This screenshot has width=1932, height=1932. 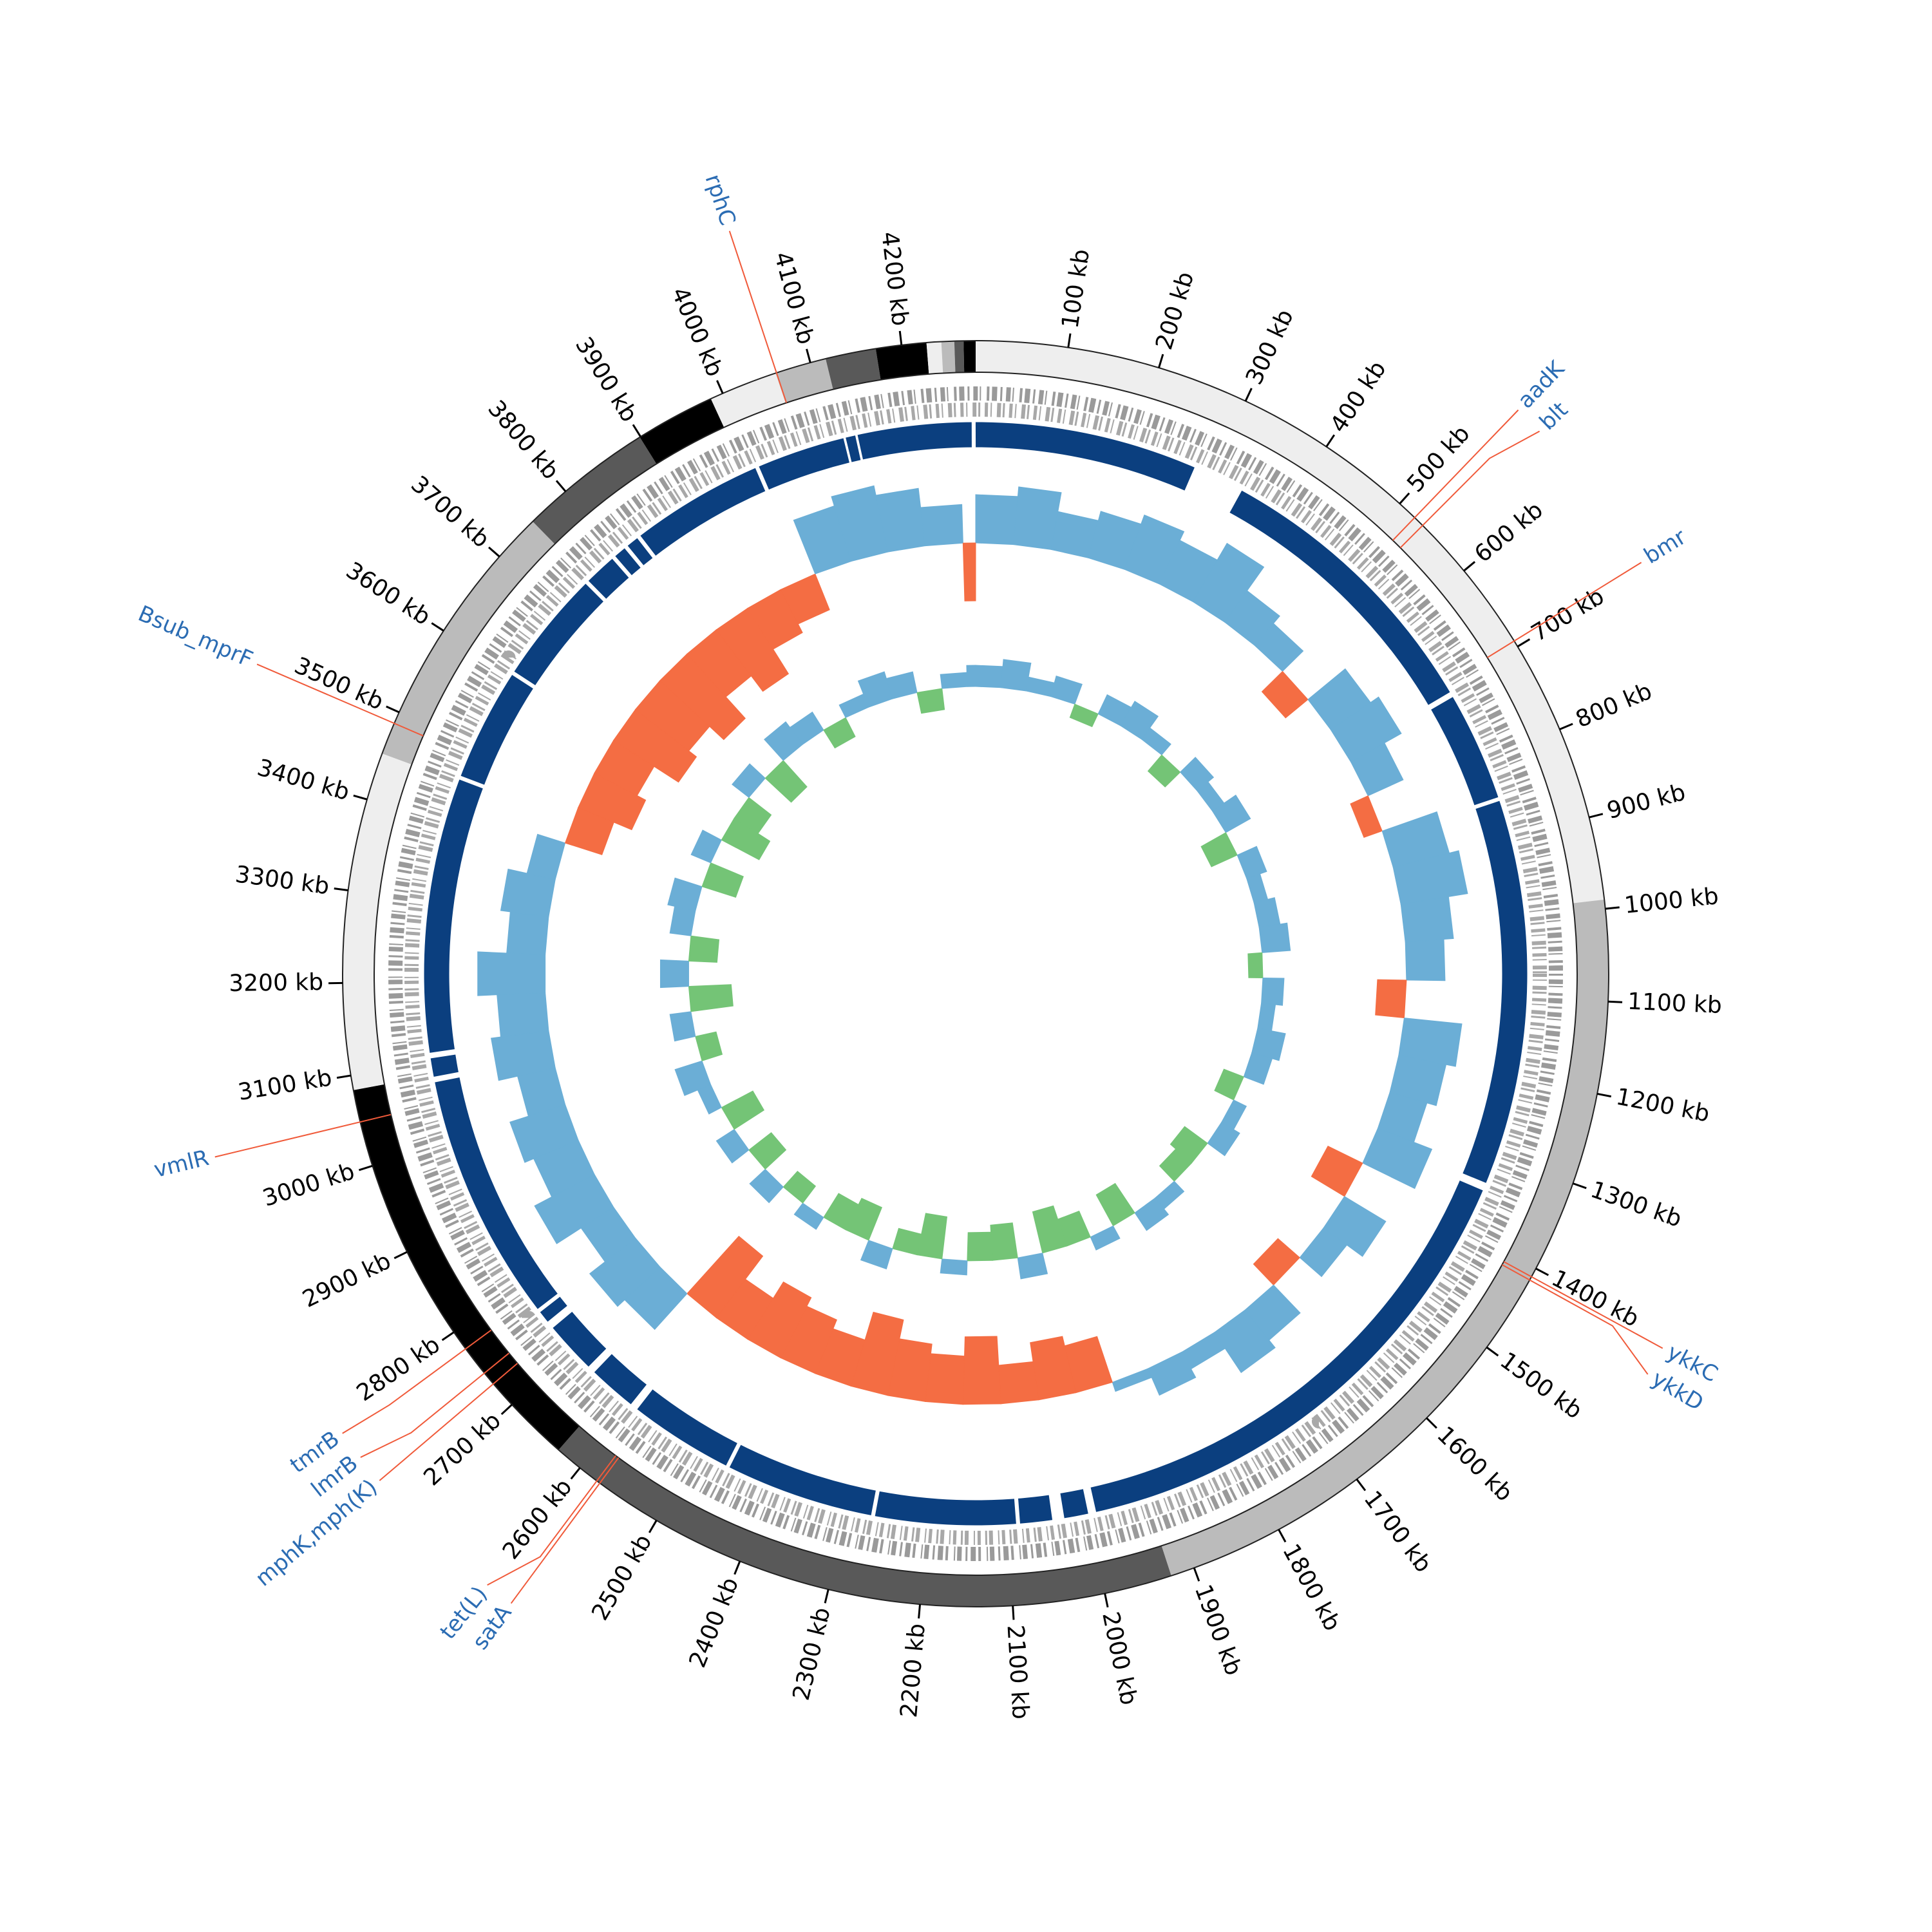 I want to click on tick-label: 2800 kb, so click(x=399, y=1368).